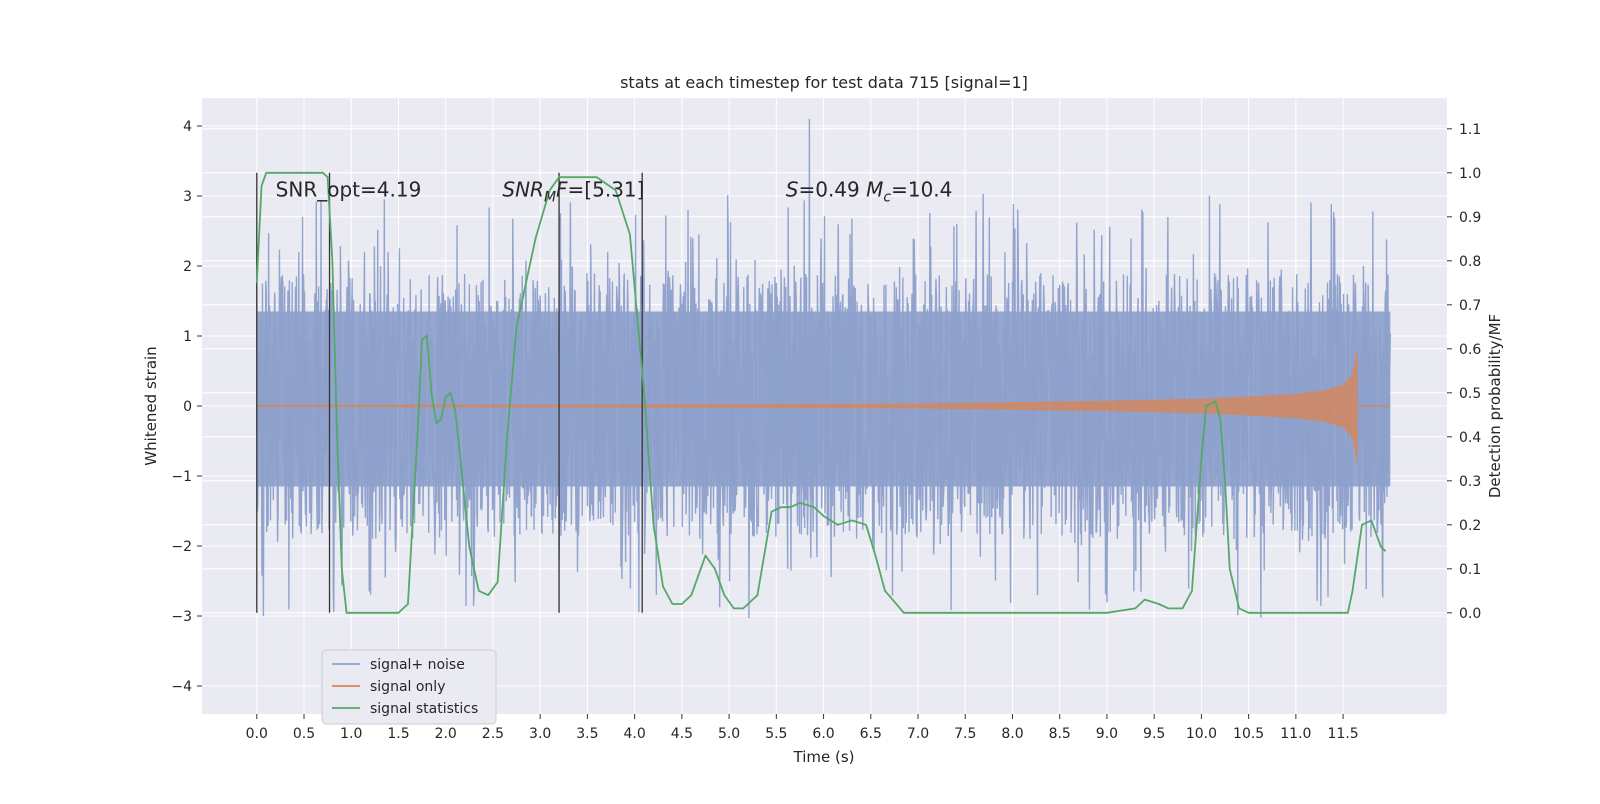 This screenshot has width=1600, height=804. What do you see at coordinates (824, 757) in the screenshot?
I see `x-axis-label: Time (s)` at bounding box center [824, 757].